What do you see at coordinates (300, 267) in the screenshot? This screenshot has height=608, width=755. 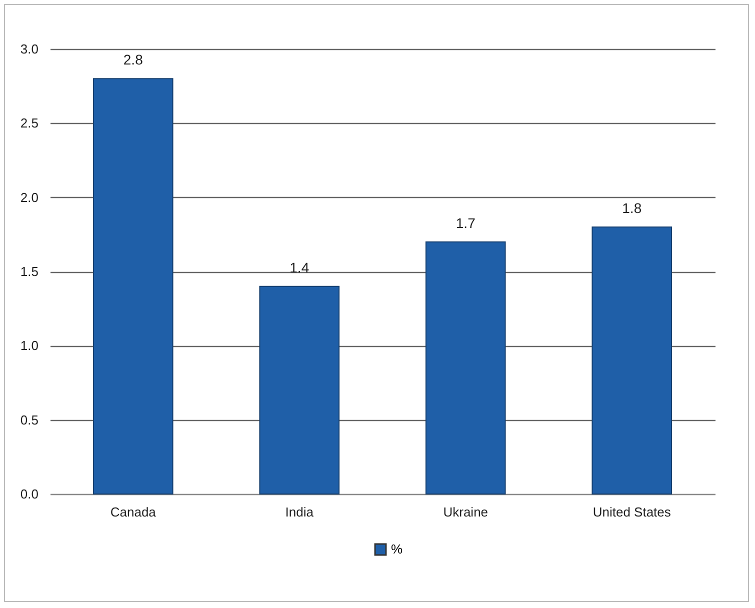 I see `data-label: 1.4` at bounding box center [300, 267].